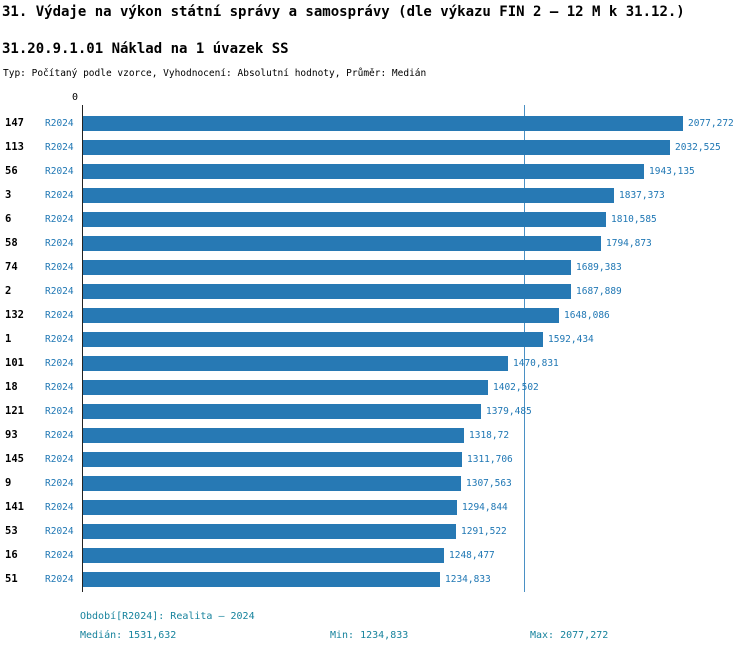 The width and height of the screenshot is (750, 654). What do you see at coordinates (8, 339) in the screenshot?
I see `row-number-label: 1` at bounding box center [8, 339].